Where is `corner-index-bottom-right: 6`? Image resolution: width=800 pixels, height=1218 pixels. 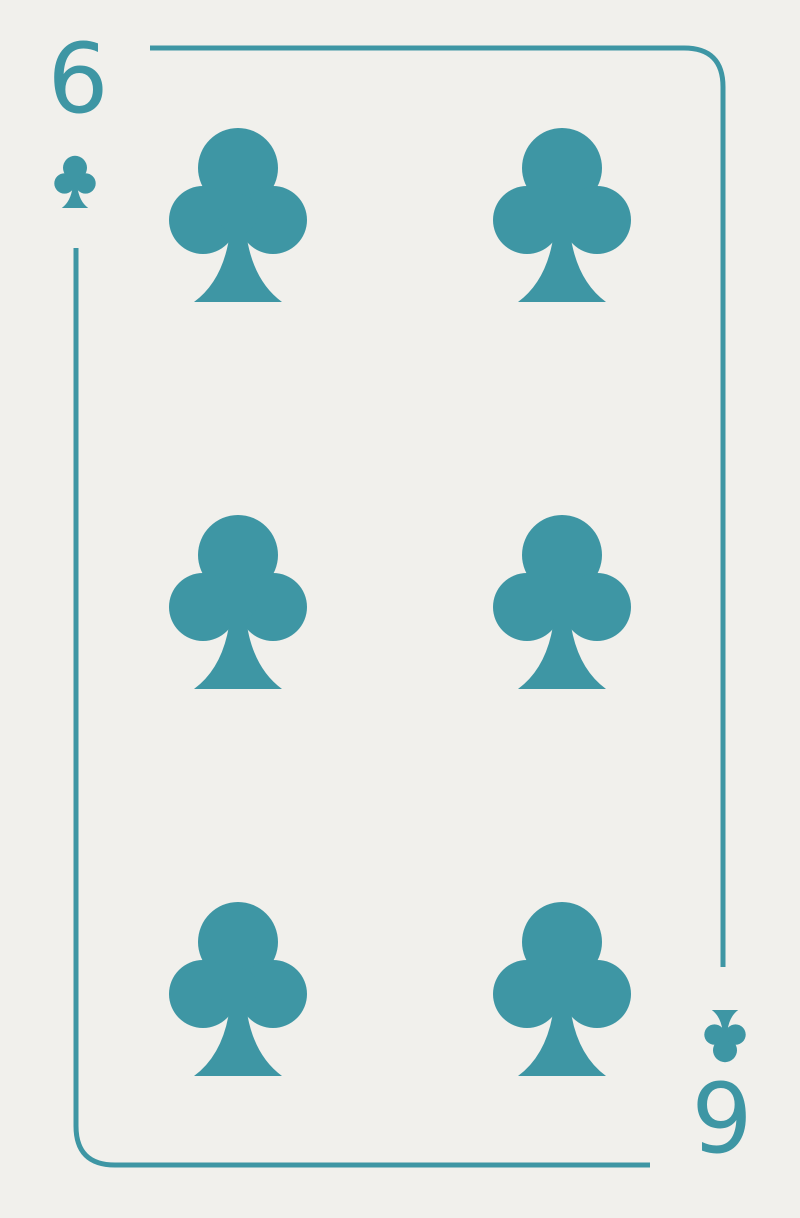
corner-index-bottom-right: 6 is located at coordinates (721, 1115).